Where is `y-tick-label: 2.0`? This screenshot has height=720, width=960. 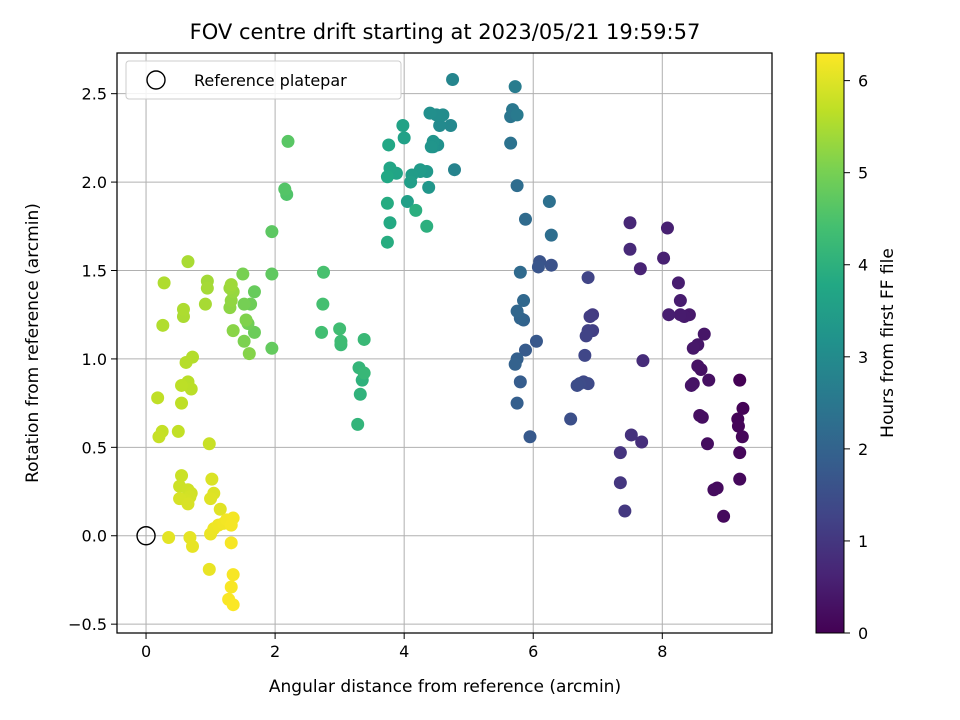
y-tick-label: 2.0 is located at coordinates (94, 182).